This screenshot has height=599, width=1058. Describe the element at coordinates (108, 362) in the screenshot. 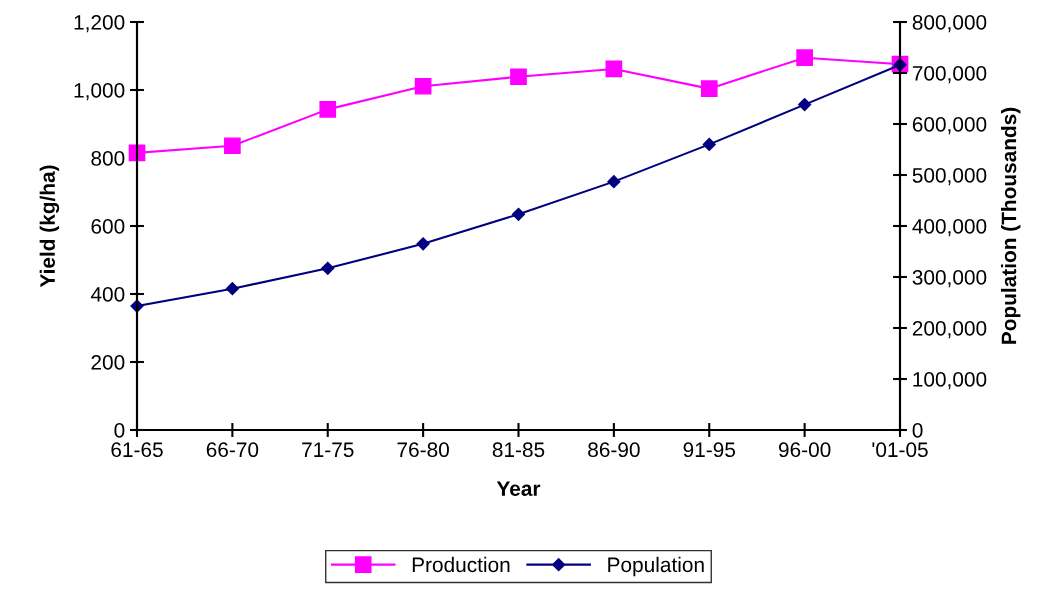

I see `y-tick-label: 200` at that location.